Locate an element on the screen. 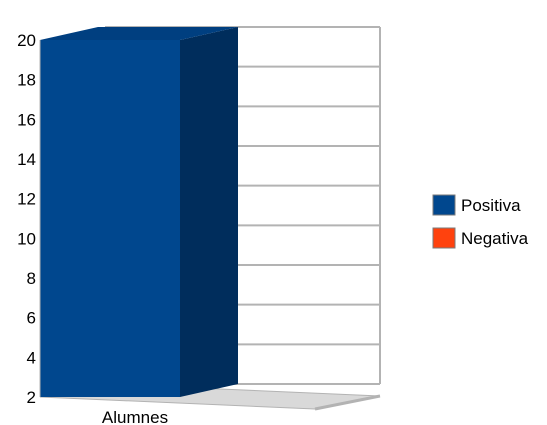  legend-item-negativa: Negativa is located at coordinates (480, 238).